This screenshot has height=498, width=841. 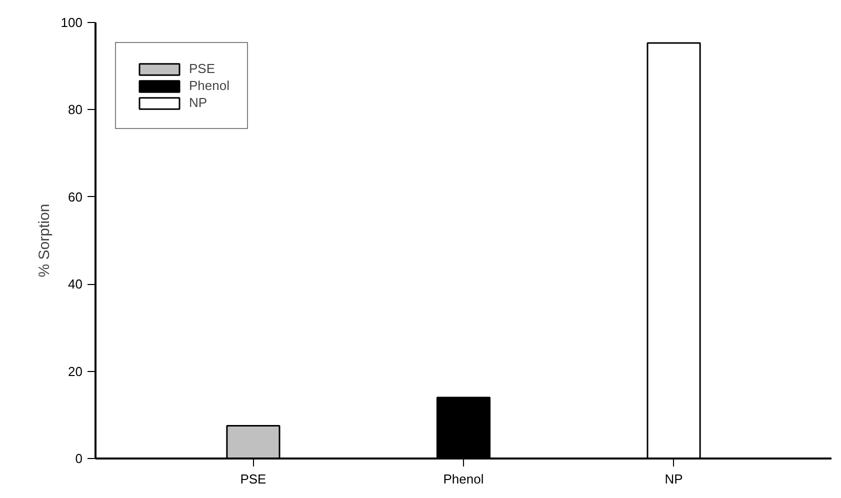 I want to click on legend-label: PSE, so click(x=202, y=68).